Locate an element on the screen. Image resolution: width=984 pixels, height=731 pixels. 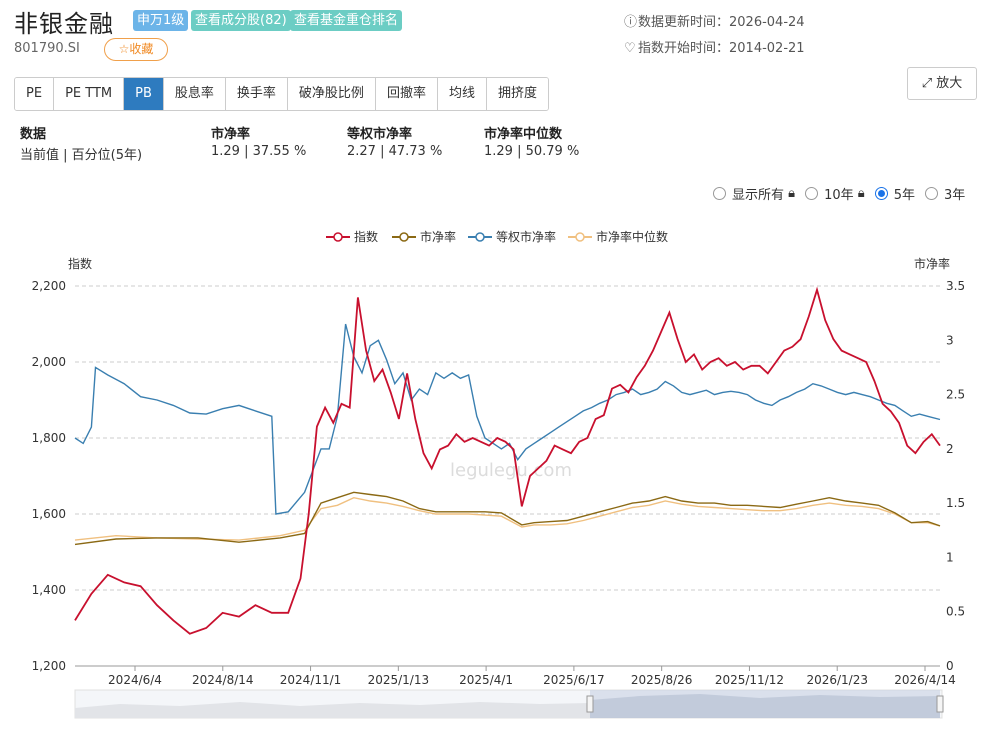
stat-value-pb: 1.29 | 37.55 % is located at coordinates (259, 151).